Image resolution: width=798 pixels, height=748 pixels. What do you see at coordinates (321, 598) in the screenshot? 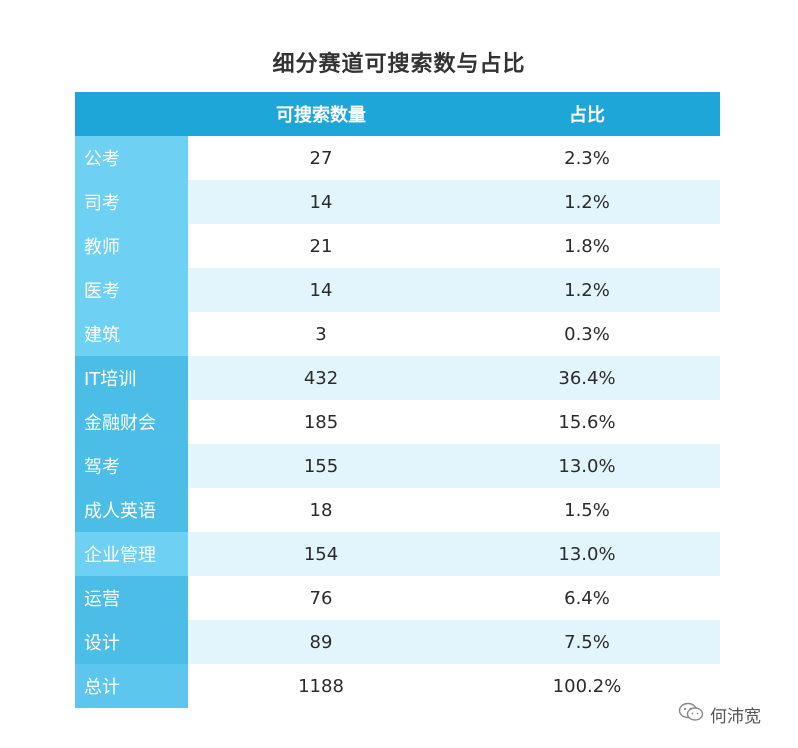
I see `count-cell: 76` at bounding box center [321, 598].